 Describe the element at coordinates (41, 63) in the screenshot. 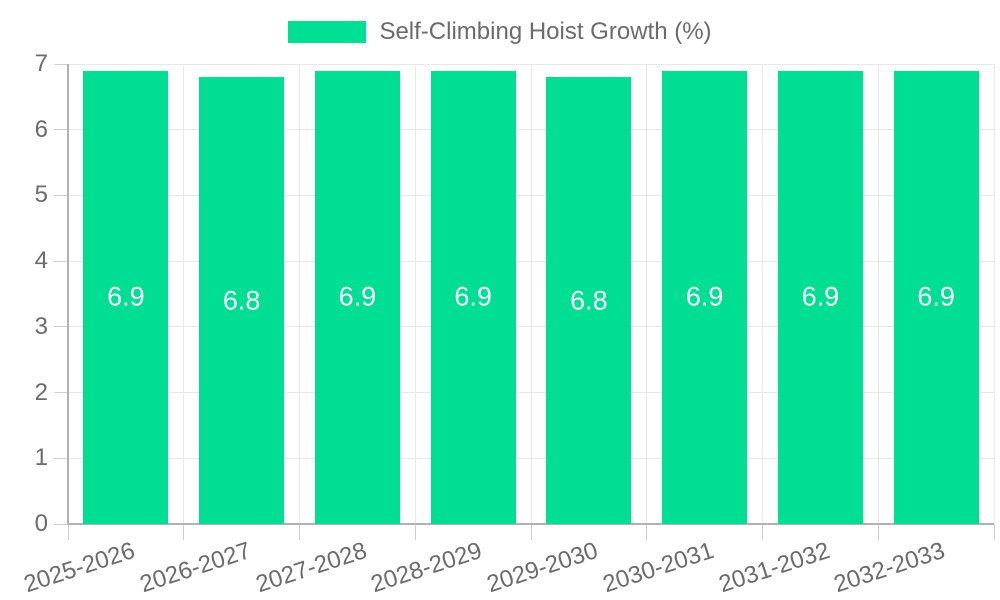

I see `y-axis-tick-label: 7` at that location.